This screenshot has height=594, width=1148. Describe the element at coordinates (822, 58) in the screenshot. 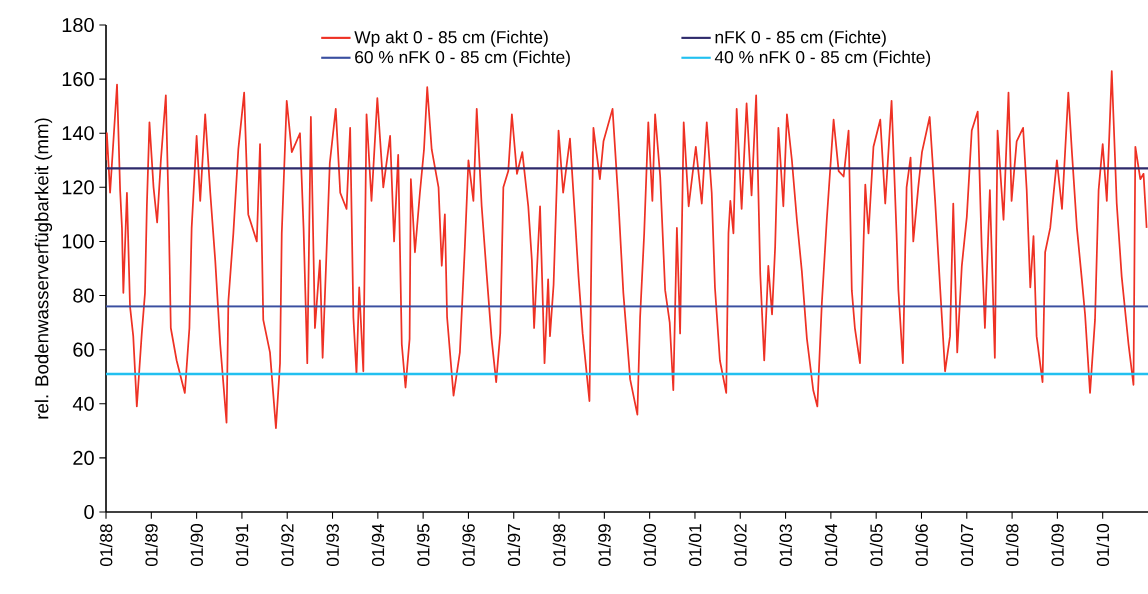

I see `legend-label: 40 % nFK 0 - 85 cm (Fichte)` at that location.